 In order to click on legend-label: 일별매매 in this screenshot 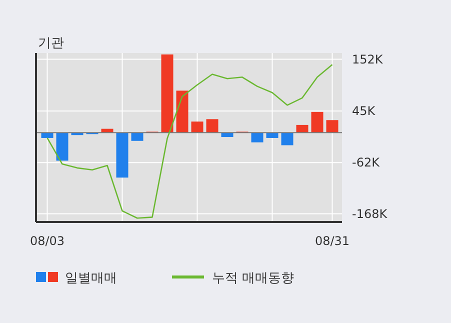, I will do `click(91, 278)`.